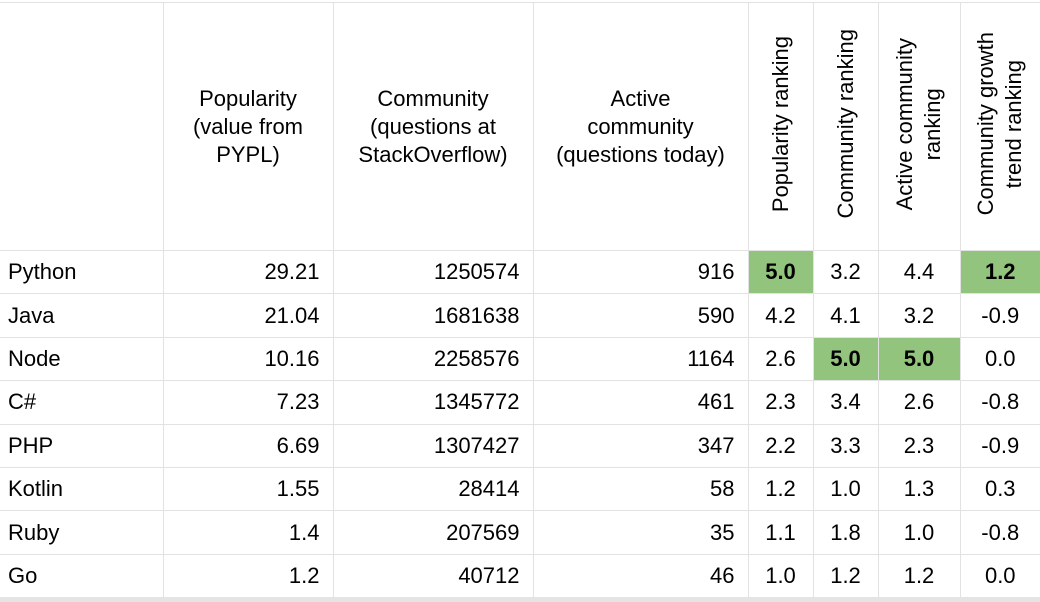 The height and width of the screenshot is (602, 1040). I want to click on col-header-active-community: Active community (questions today), so click(640, 126).